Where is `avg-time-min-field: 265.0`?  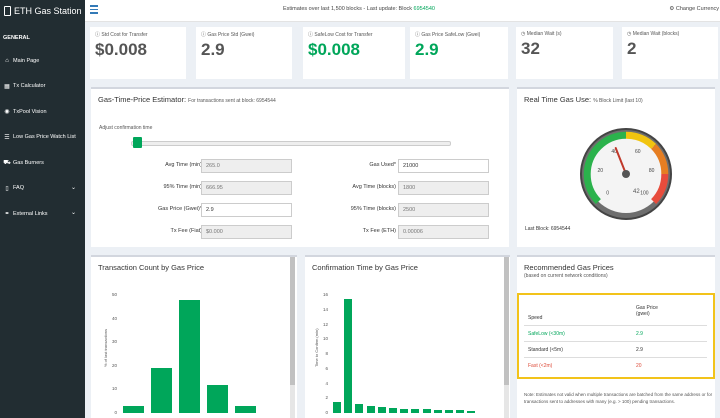 avg-time-min-field: 265.0 is located at coordinates (246, 166).